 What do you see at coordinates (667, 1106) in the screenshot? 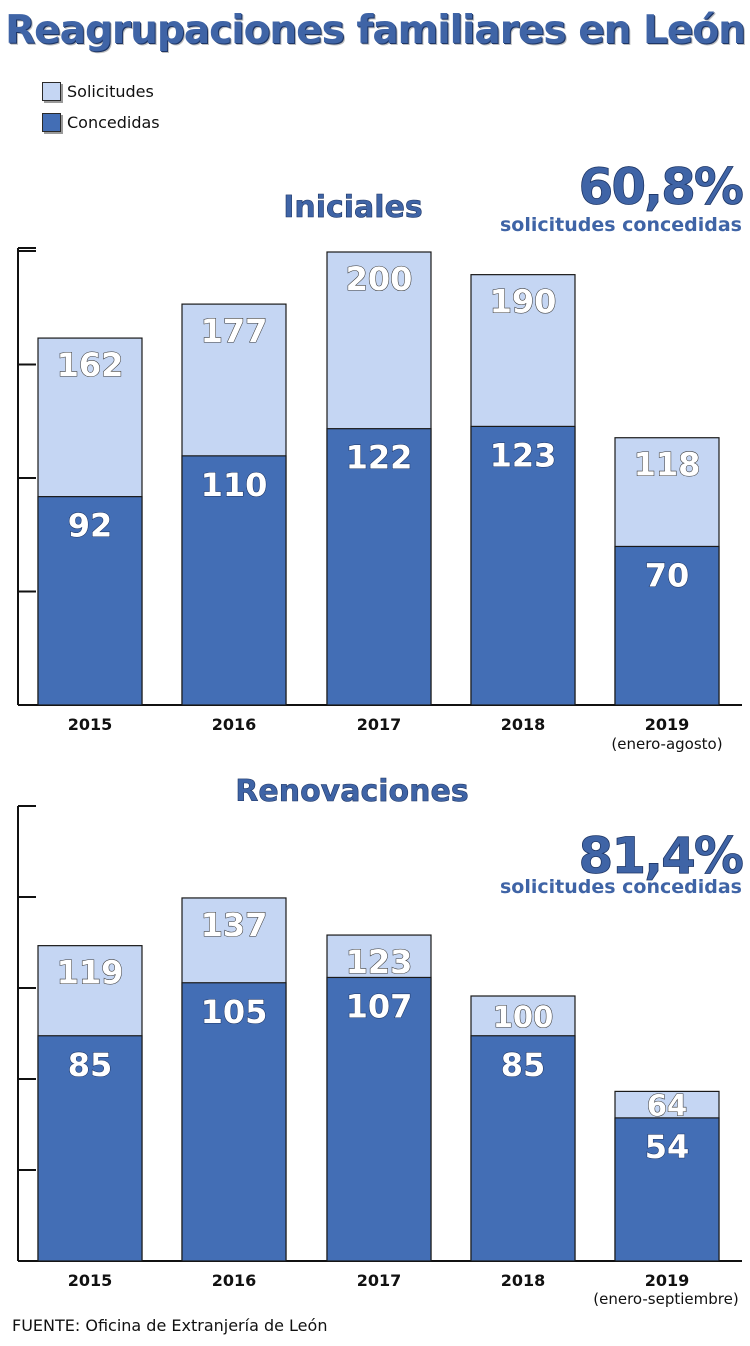
I see `data-label-solicitudes: 64` at bounding box center [667, 1106].